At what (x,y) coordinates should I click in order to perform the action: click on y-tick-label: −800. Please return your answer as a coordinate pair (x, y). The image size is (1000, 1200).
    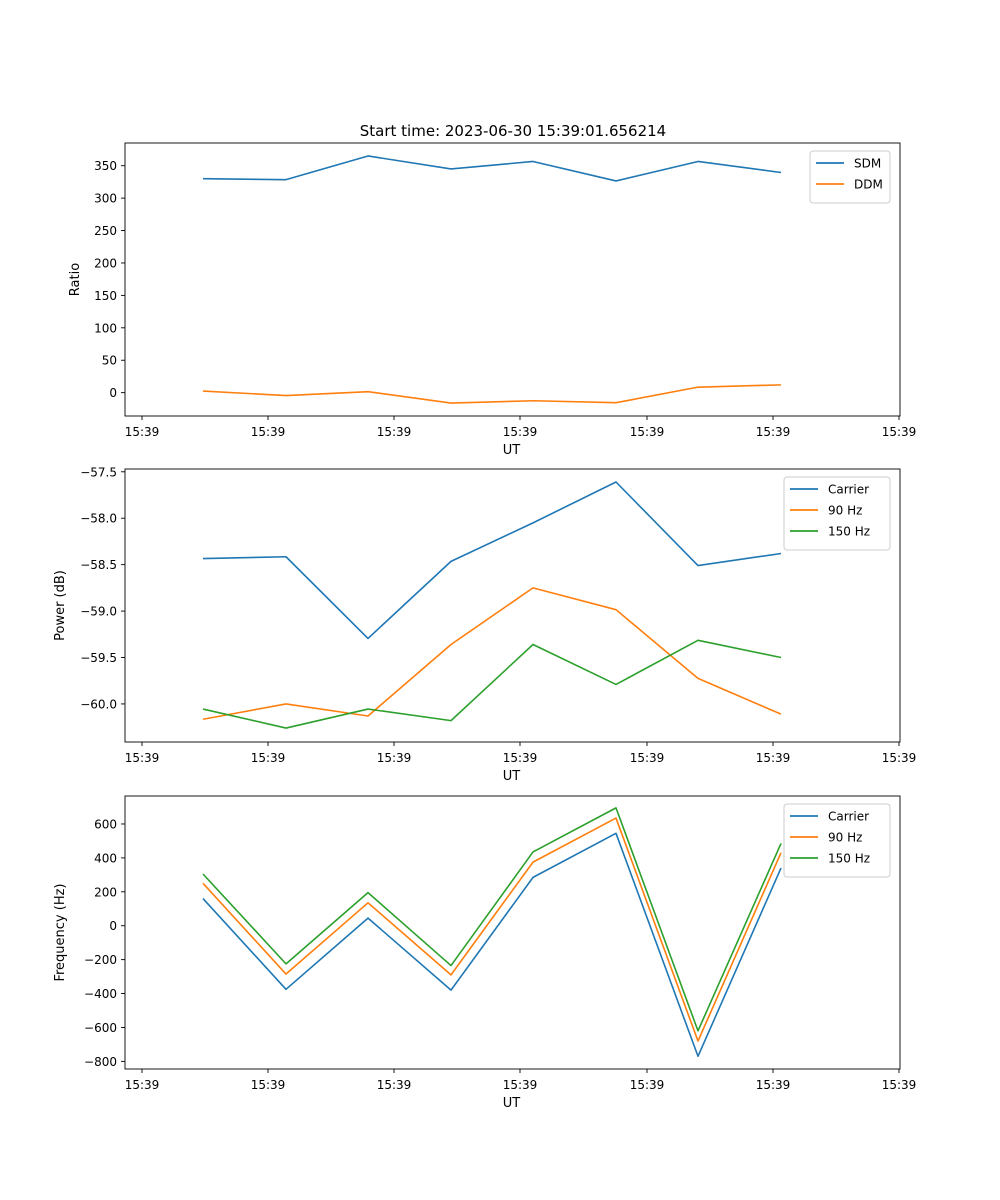
    Looking at the image, I should click on (100, 1062).